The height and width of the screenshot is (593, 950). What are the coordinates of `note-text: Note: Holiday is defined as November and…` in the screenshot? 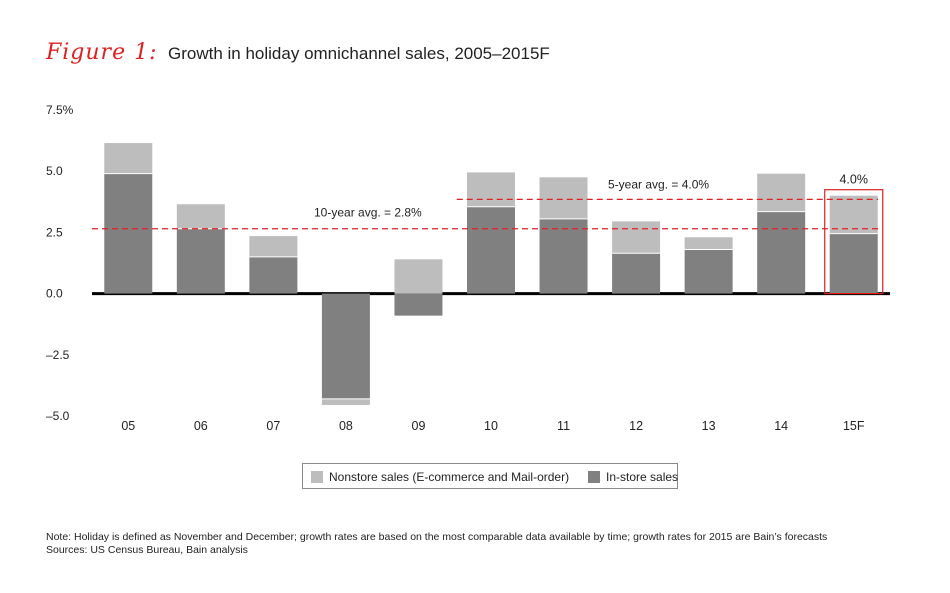 It's located at (437, 537).